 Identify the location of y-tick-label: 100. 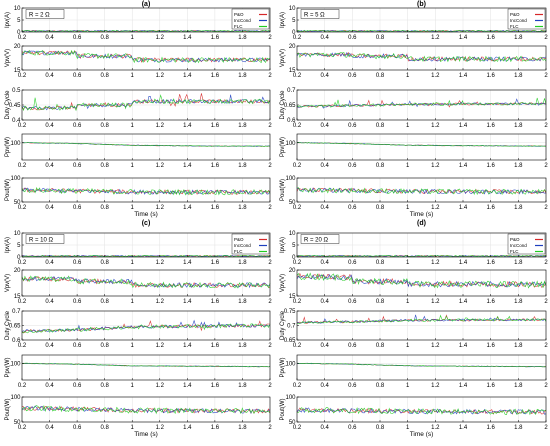
(290, 144).